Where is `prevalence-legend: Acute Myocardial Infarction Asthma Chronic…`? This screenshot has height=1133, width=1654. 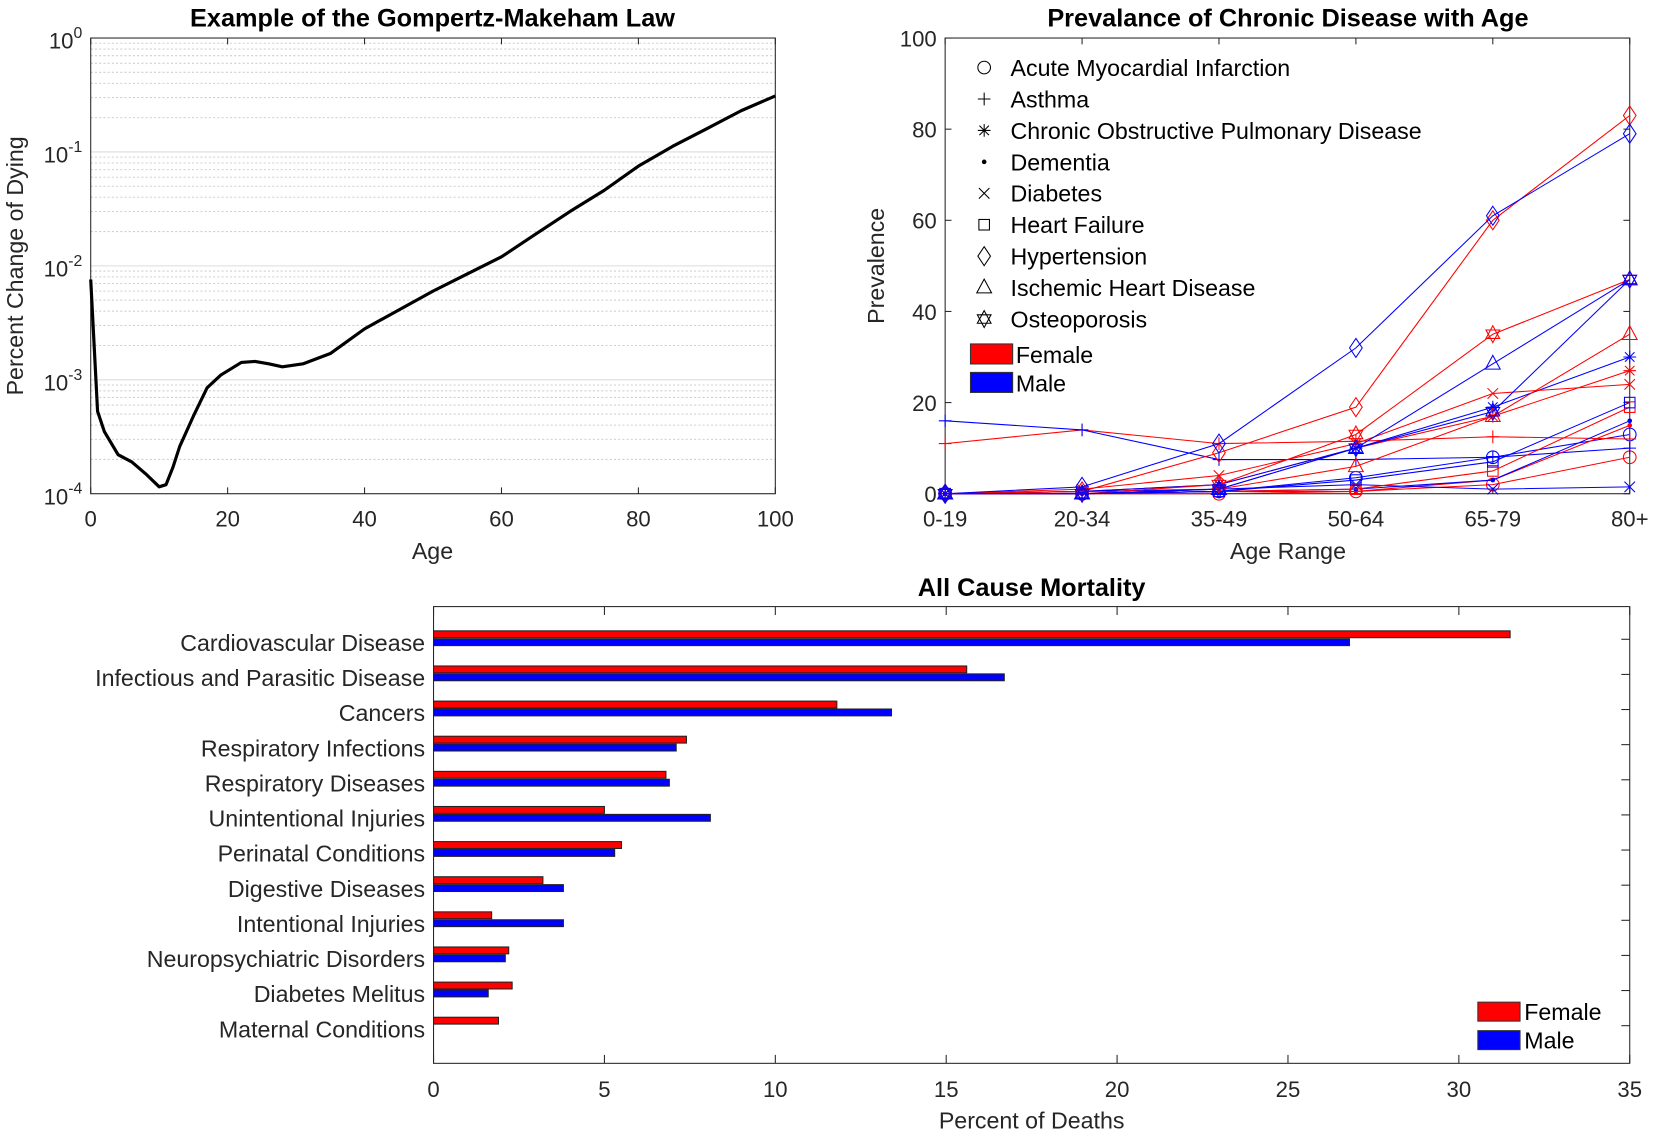
prevalence-legend: Acute Myocardial Infarction Asthma Chronic… is located at coordinates (1195, 225).